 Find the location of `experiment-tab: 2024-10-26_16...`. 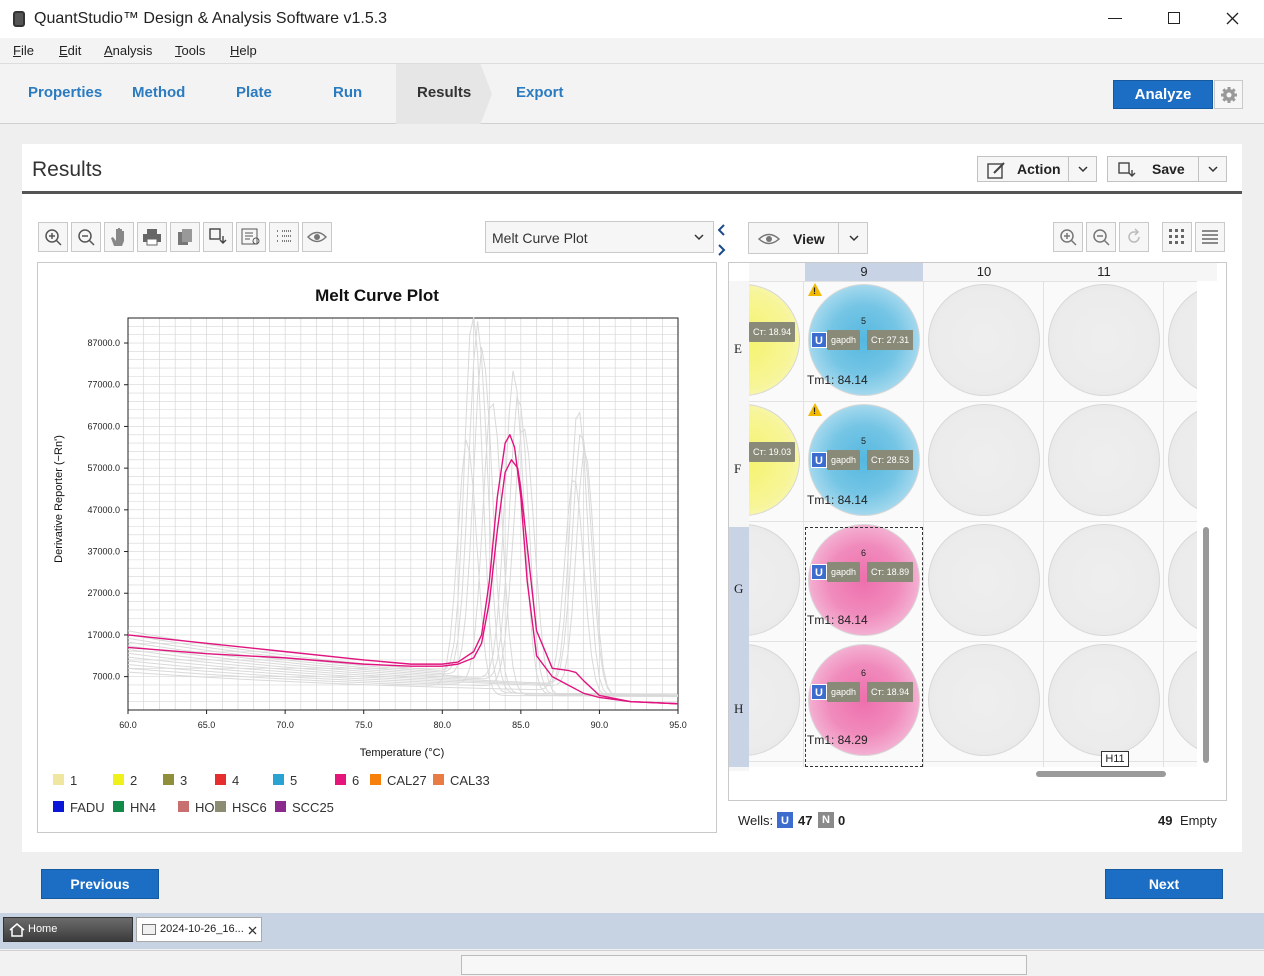

experiment-tab: 2024-10-26_16... is located at coordinates (199, 929).